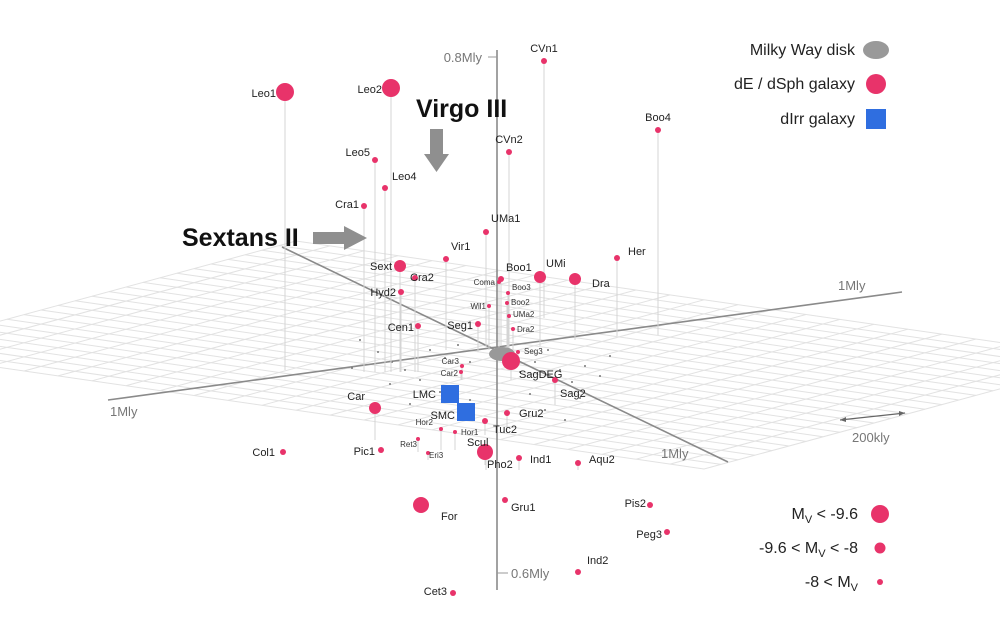 This screenshot has height=625, width=1000. What do you see at coordinates (370, 90) in the screenshot?
I see `galaxy-label-leo2: Leo2` at bounding box center [370, 90].